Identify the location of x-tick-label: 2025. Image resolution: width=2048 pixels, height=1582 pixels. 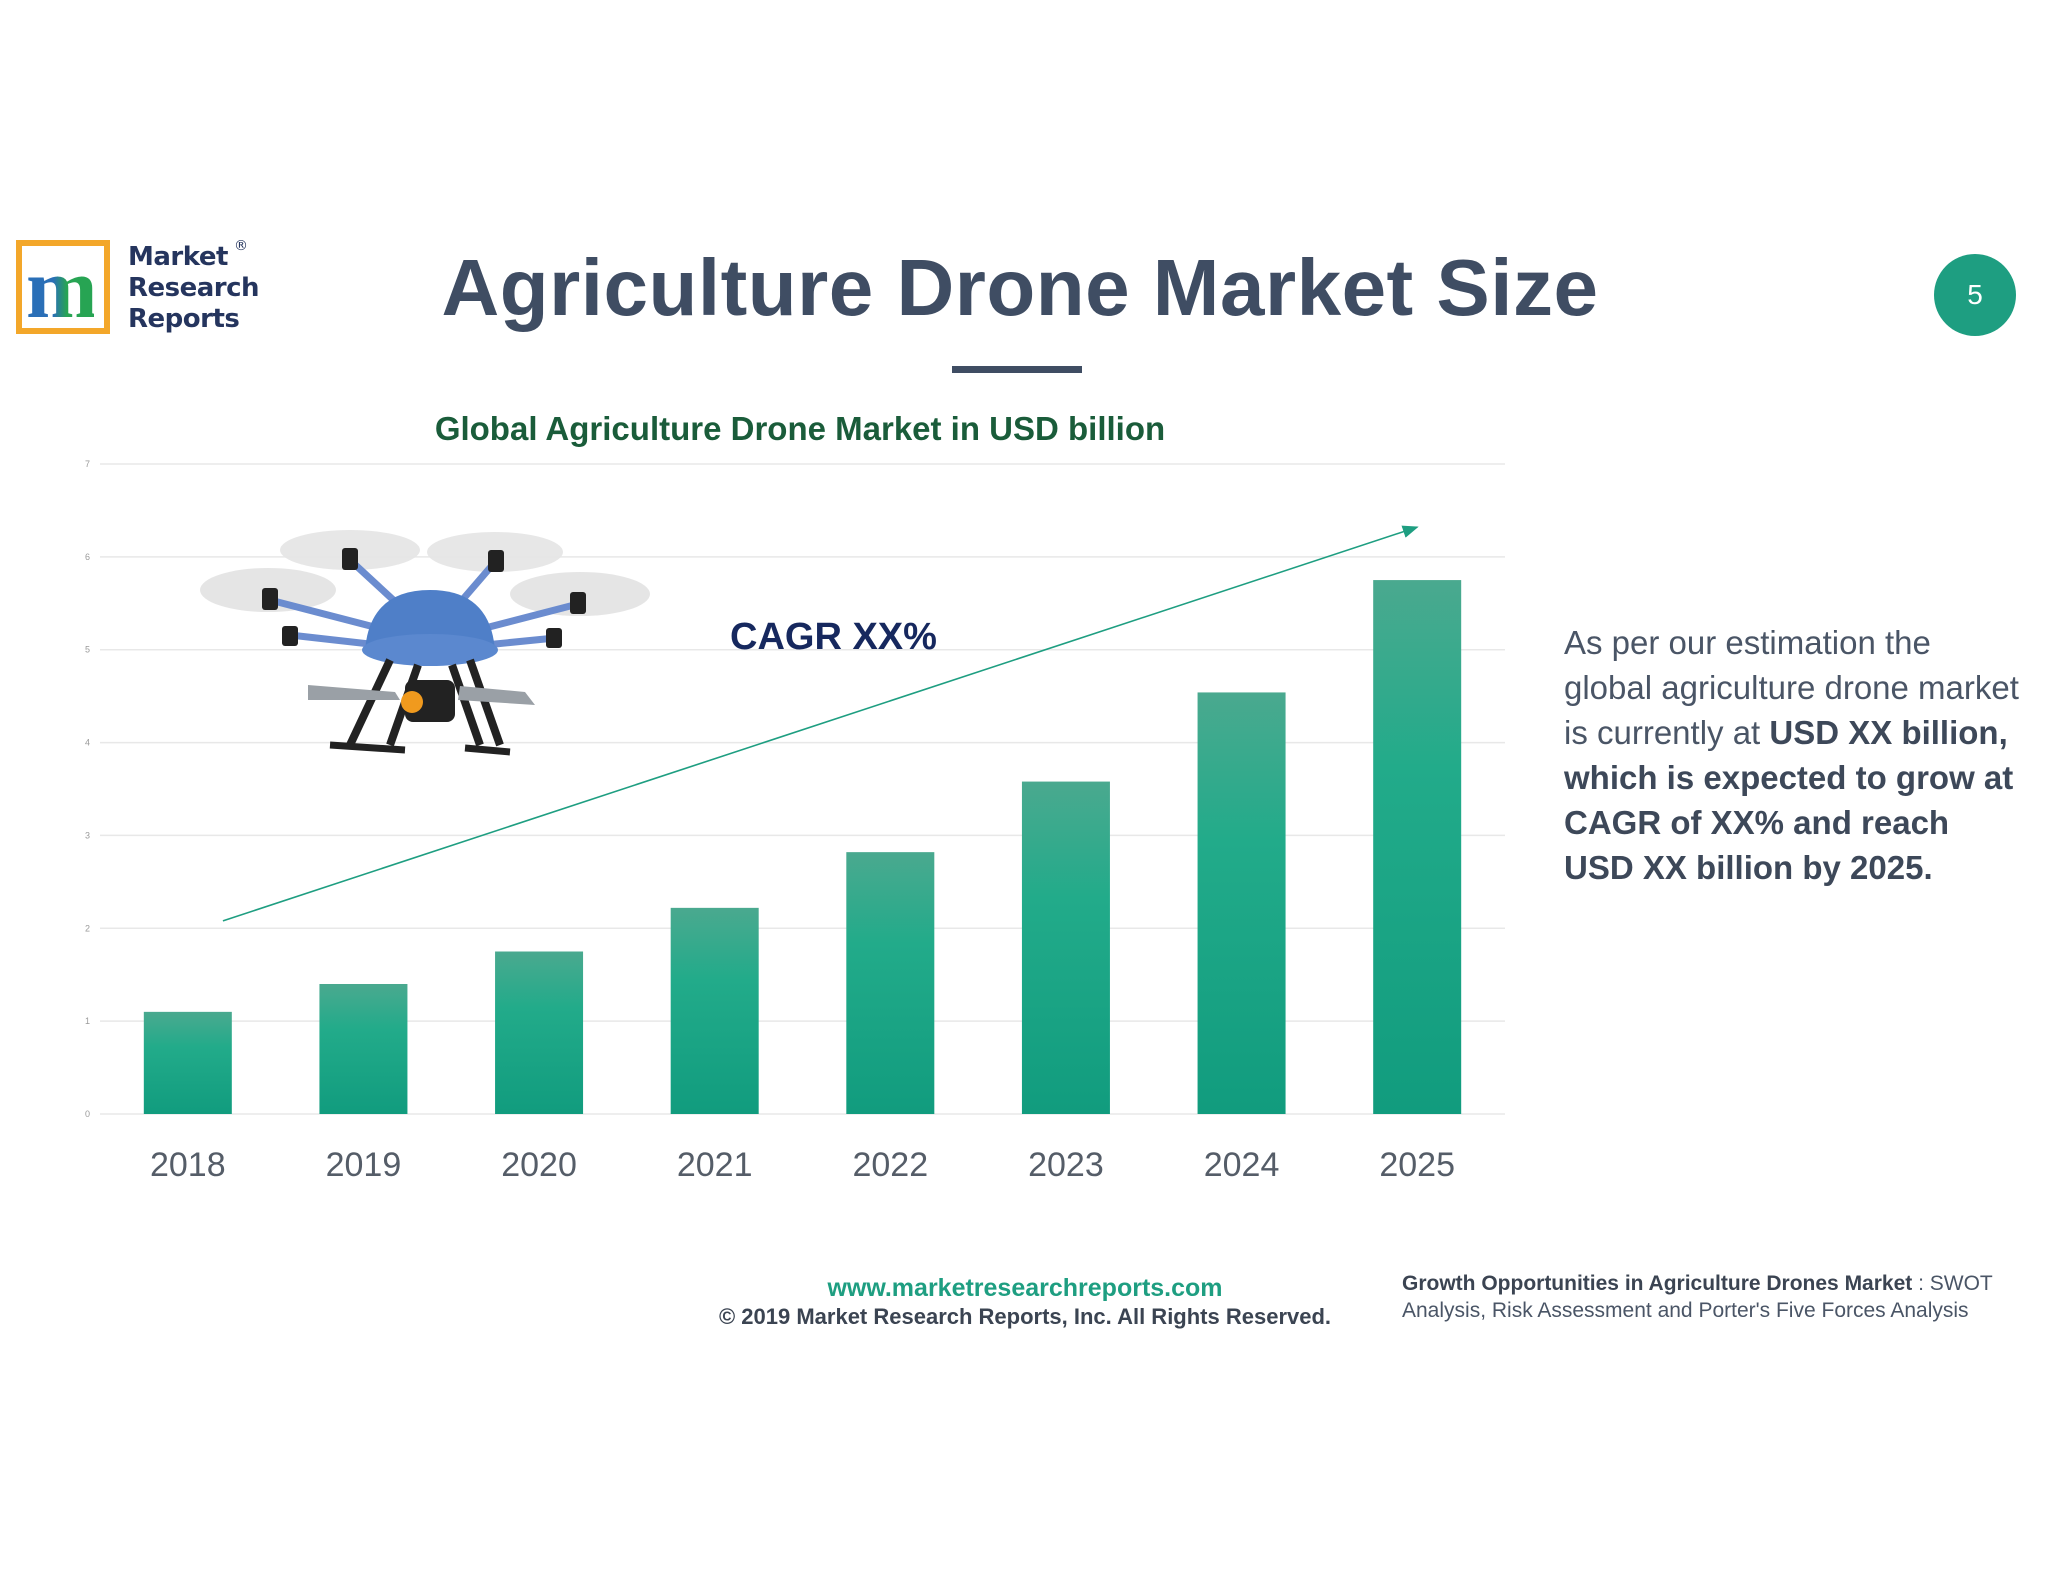
(1417, 1165).